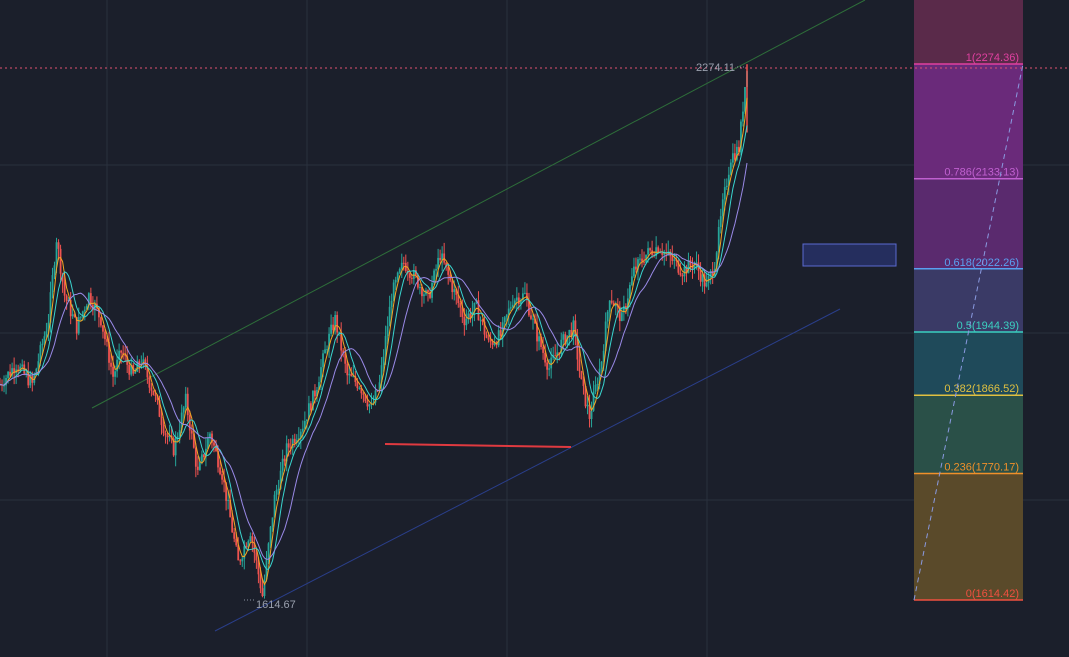  I want to click on support-line, so click(478, 445).